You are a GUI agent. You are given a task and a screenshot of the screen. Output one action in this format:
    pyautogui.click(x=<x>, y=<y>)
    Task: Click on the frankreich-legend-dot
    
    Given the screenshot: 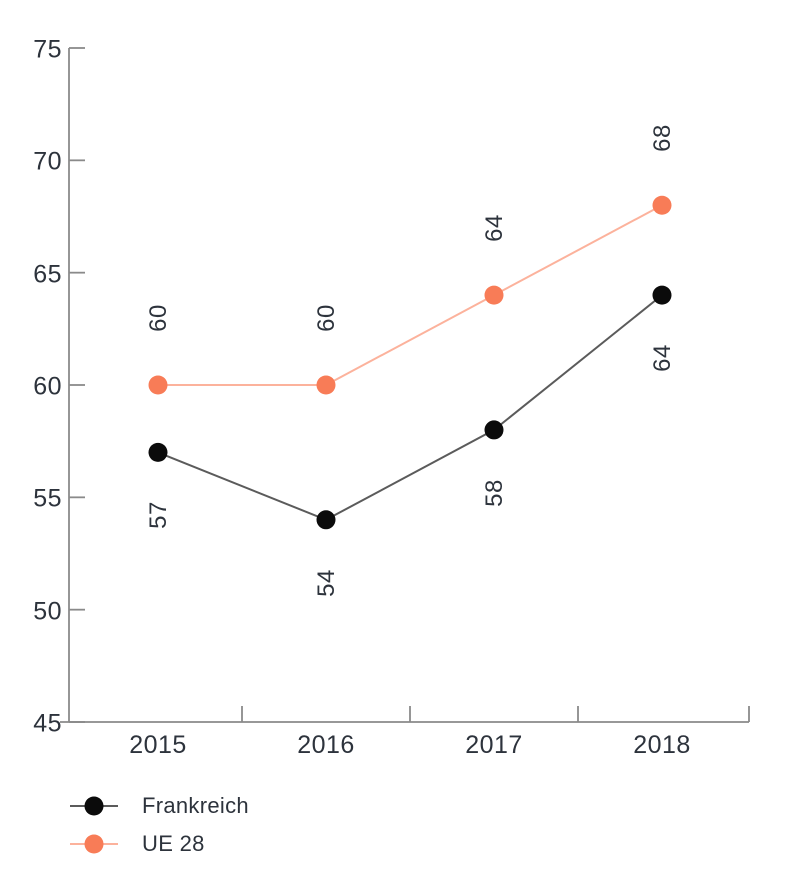 What is the action you would take?
    pyautogui.click(x=94, y=806)
    